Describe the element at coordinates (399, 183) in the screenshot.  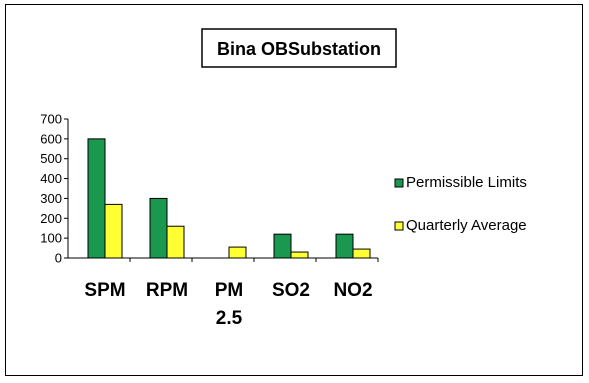
I see `legend-swatch-permissible` at that location.